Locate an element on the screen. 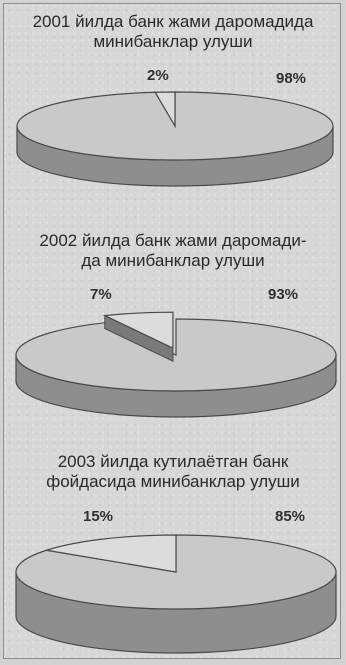  chart-1-title-line-1: 2001 йилда банк жами даромадида is located at coordinates (173, 21).